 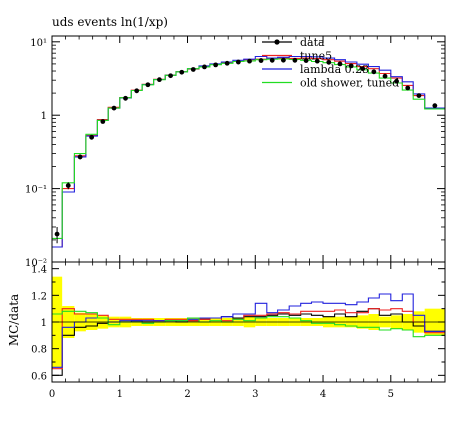 I want to click on legend-label-lambda-0-23: lambda 0.23, so click(x=334, y=69).